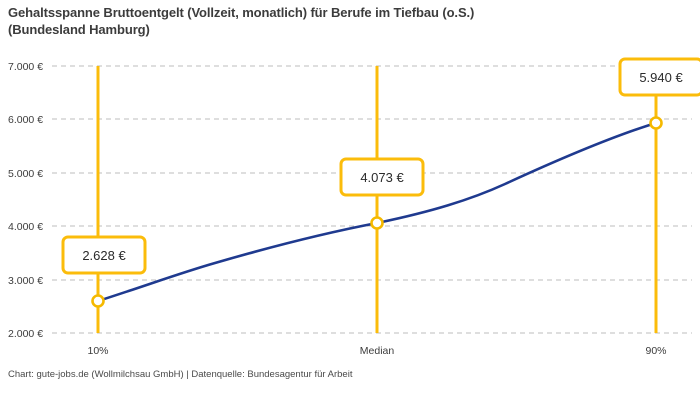 This screenshot has width=700, height=400. Describe the element at coordinates (25, 227) in the screenshot. I see `y-tick-label-4000: 4.000 €` at that location.